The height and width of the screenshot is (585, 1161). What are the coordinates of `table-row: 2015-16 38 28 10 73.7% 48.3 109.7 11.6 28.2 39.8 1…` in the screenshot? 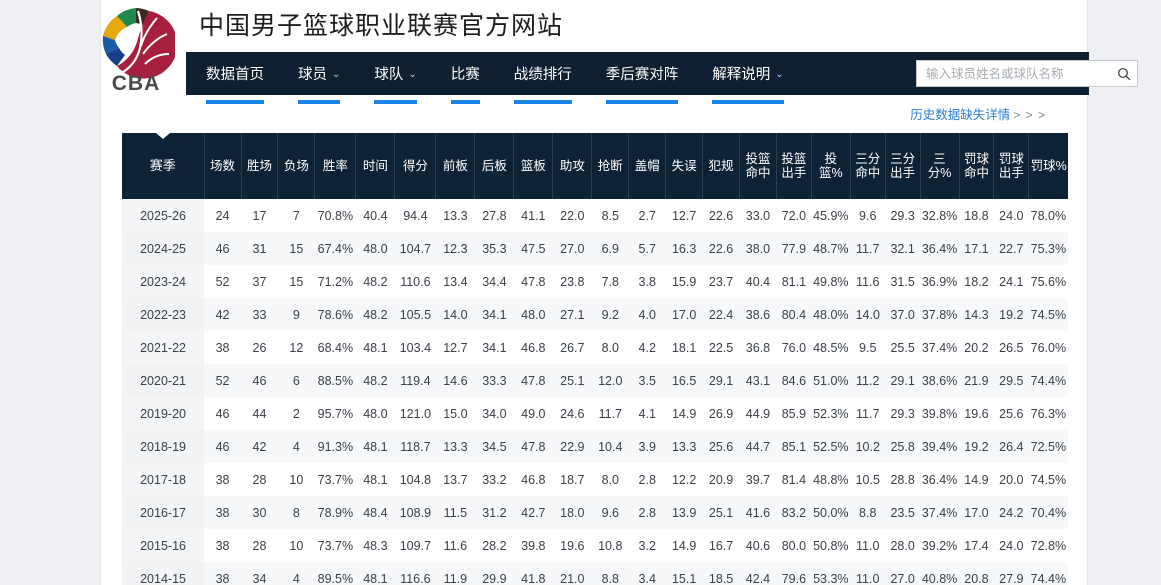 It's located at (595, 545).